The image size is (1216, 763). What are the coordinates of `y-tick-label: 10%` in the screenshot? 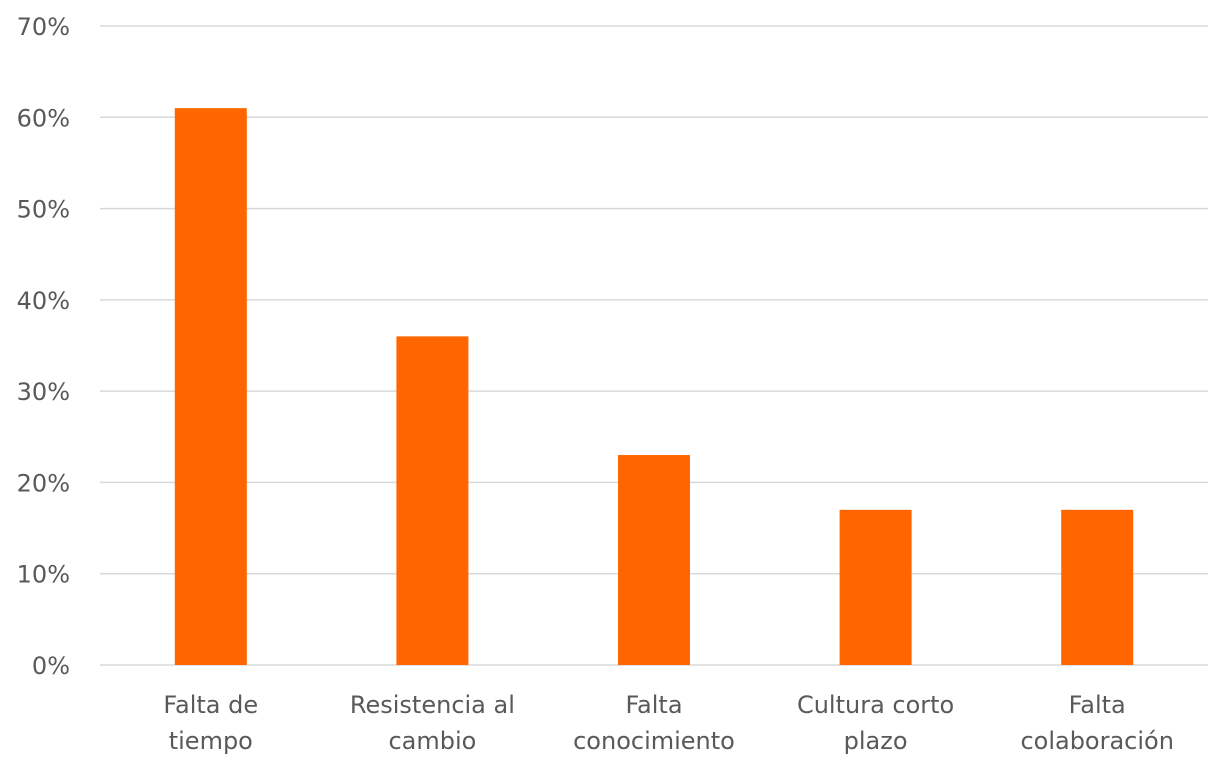 It's located at (43, 575).